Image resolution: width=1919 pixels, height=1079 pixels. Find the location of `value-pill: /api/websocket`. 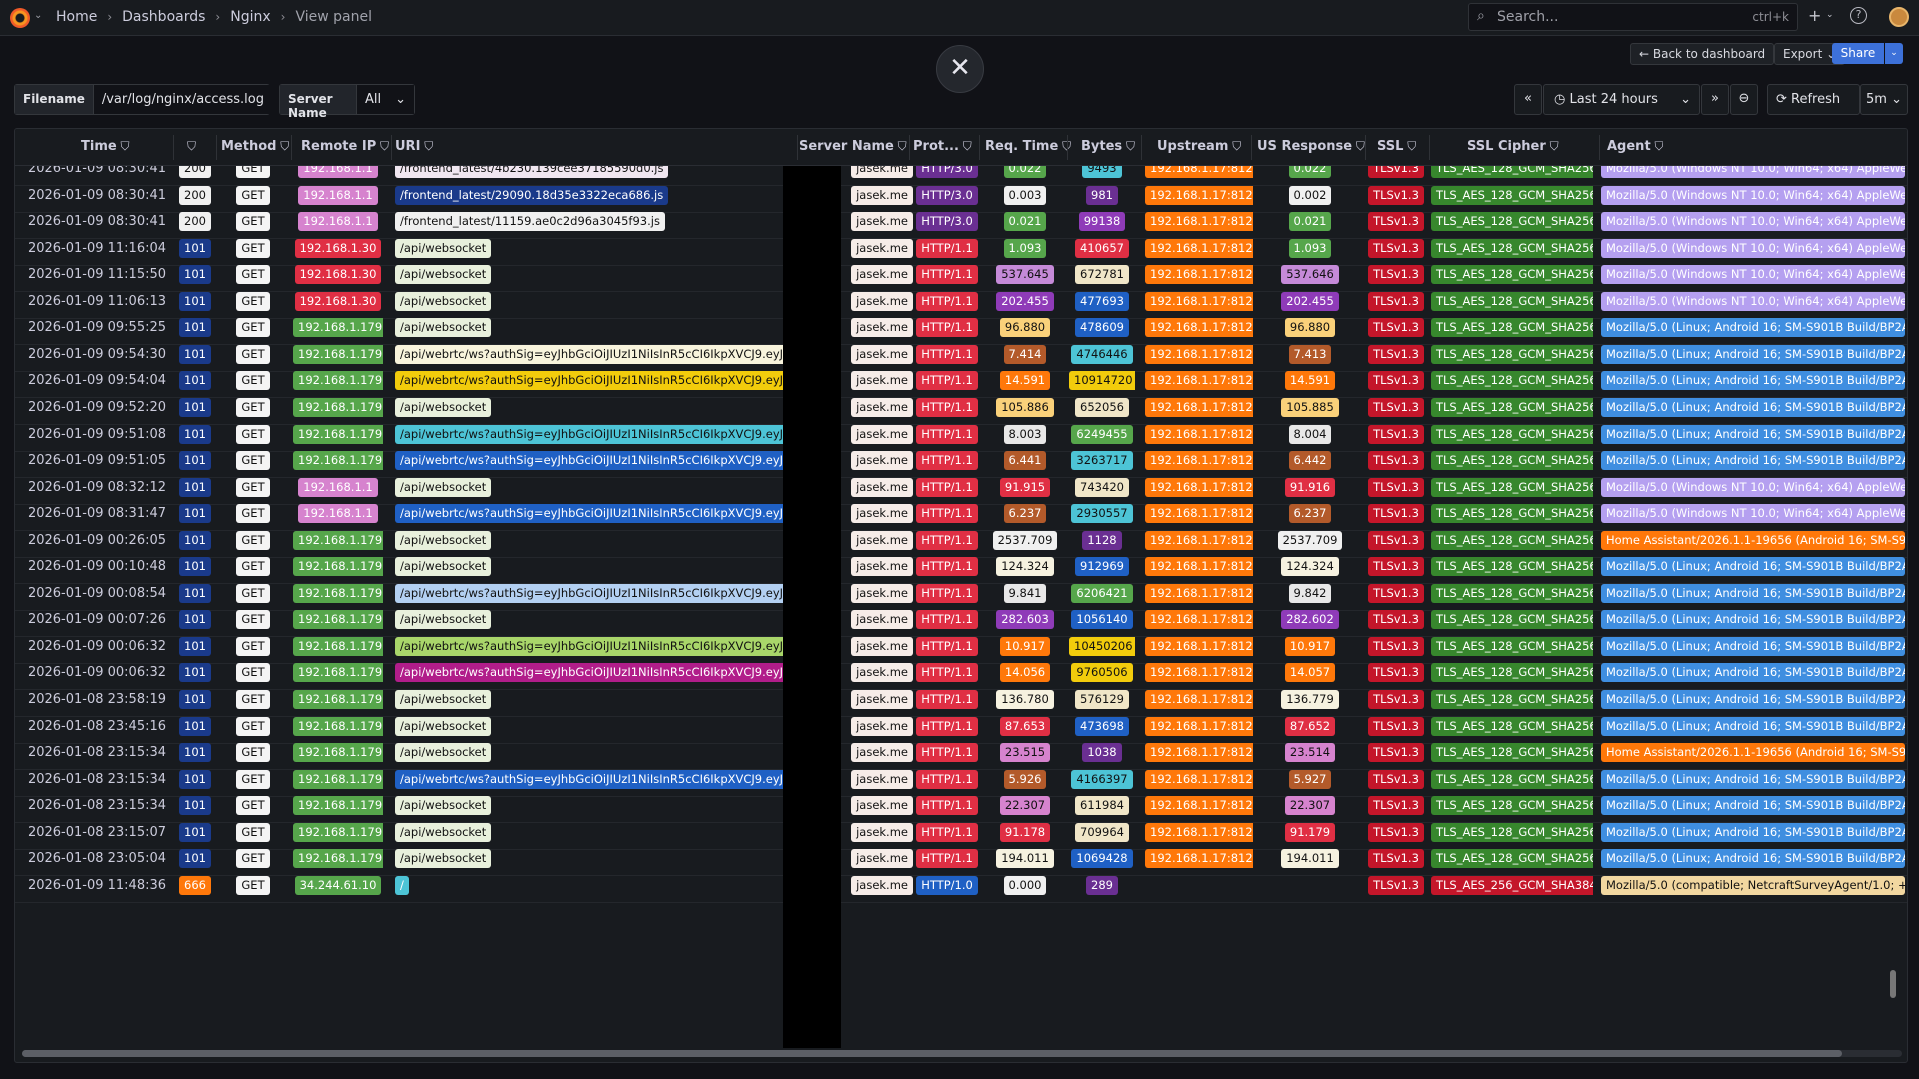

value-pill: /api/websocket is located at coordinates (443, 328).